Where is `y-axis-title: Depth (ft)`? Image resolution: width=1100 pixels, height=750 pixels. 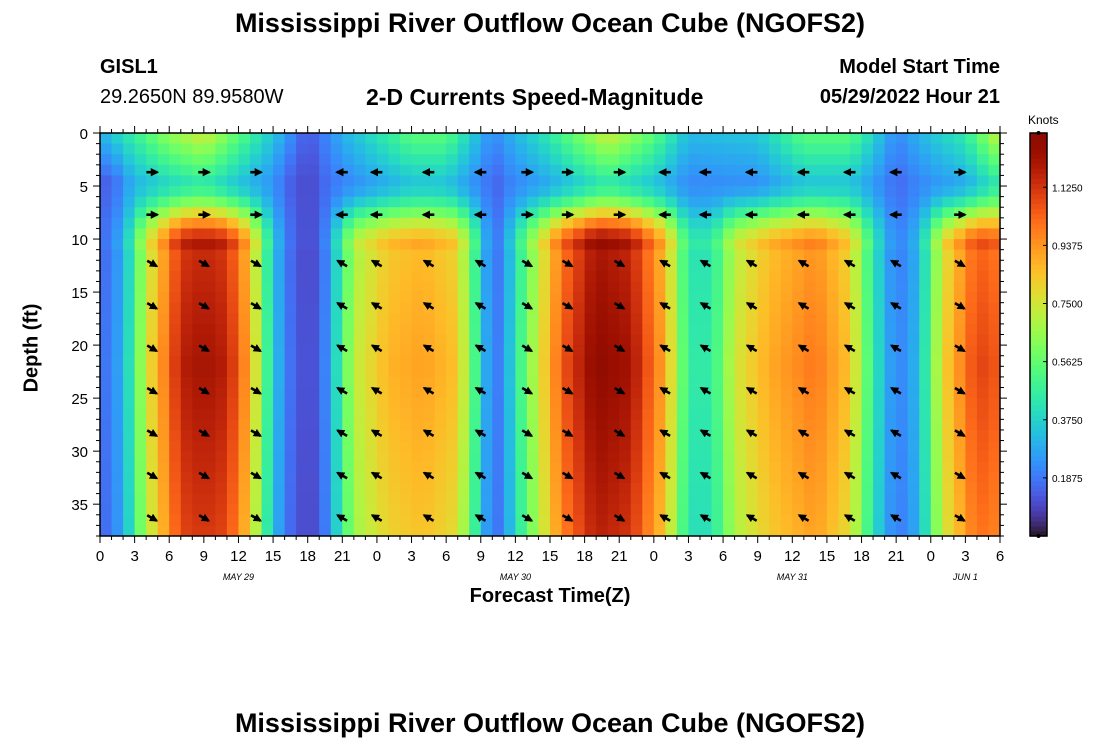 y-axis-title: Depth (ft) is located at coordinates (31, 348).